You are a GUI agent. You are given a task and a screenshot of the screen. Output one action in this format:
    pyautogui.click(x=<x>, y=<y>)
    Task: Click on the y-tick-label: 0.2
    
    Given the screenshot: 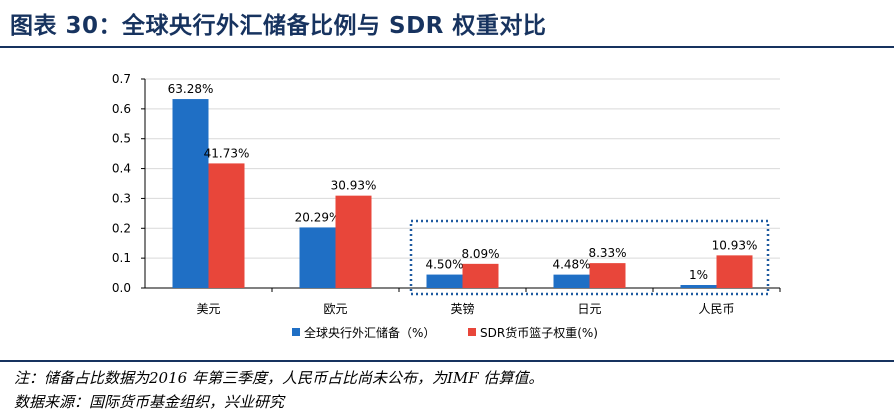 What is the action you would take?
    pyautogui.click(x=121, y=228)
    